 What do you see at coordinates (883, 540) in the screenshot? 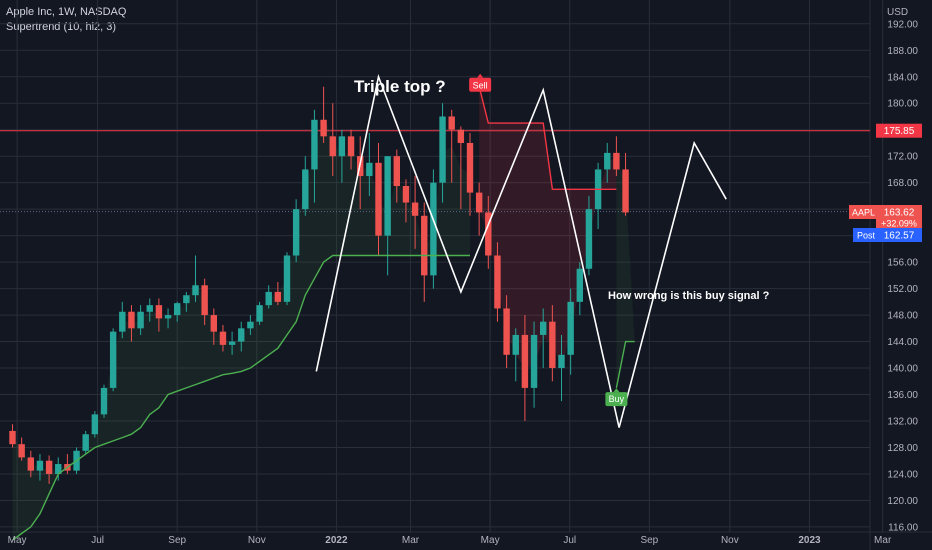
I see `x-tick-label: Mar` at bounding box center [883, 540].